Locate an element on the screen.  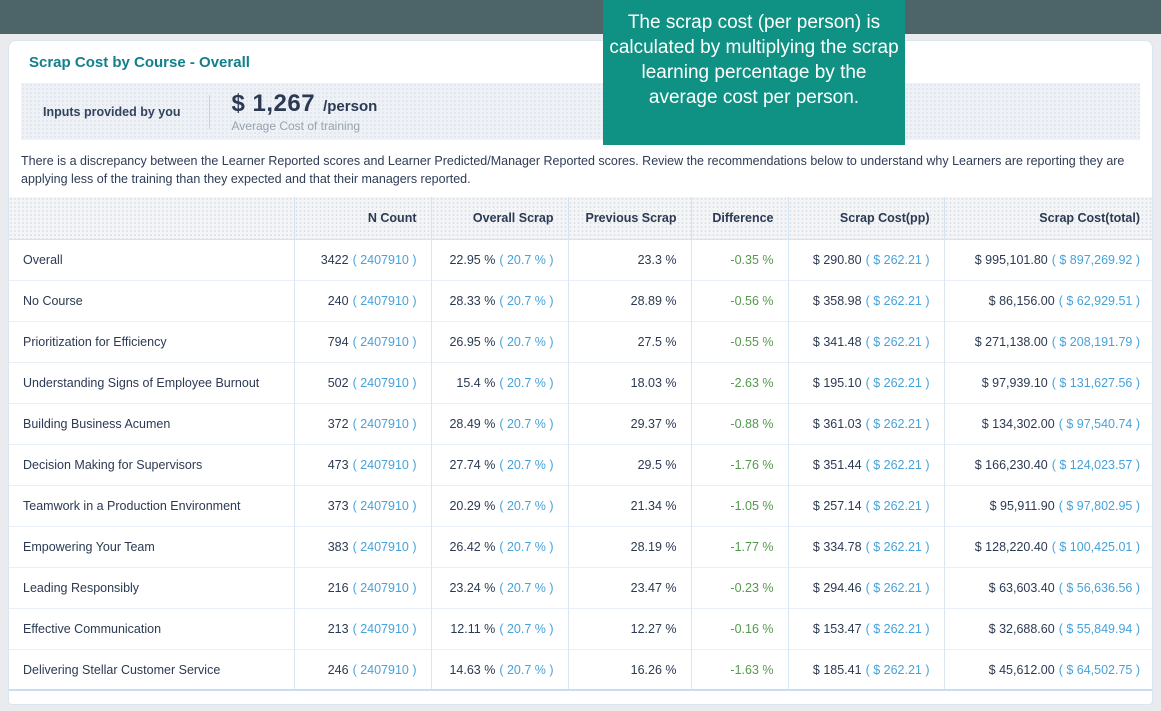
scrap-cost-total-cell: $ 134,302.00( $ 97,540.74 ) is located at coordinates (1048, 423).